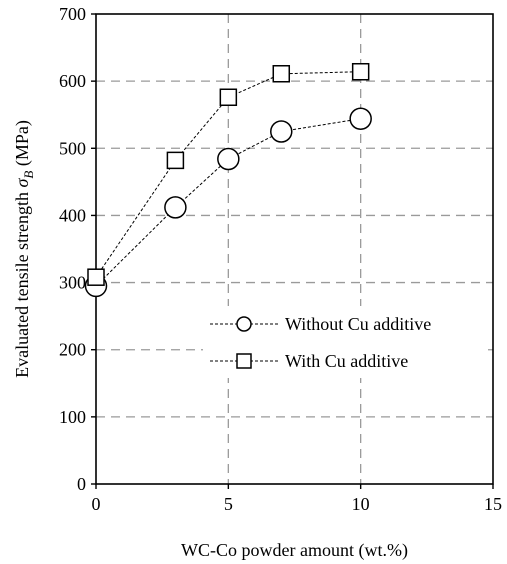 This screenshot has height=564, width=507. What do you see at coordinates (72, 14) in the screenshot?
I see `y-tick-label: 700` at bounding box center [72, 14].